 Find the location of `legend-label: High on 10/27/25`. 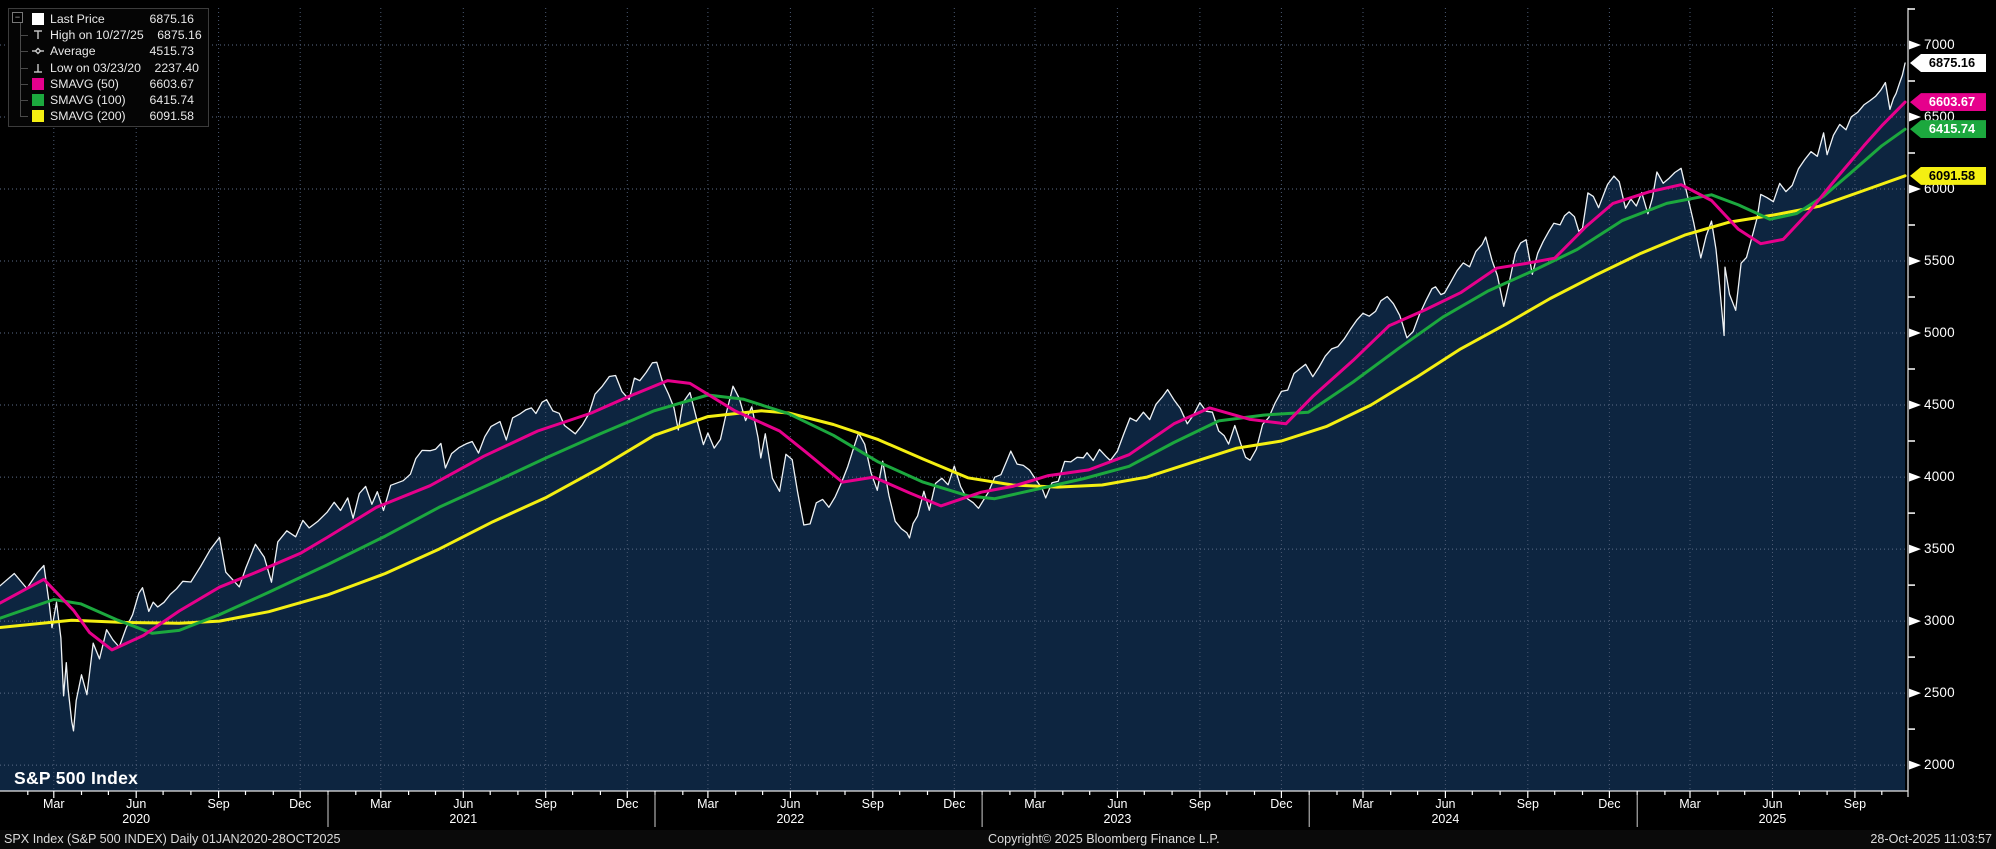

legend-label: High on 10/27/25 is located at coordinates (97, 35).